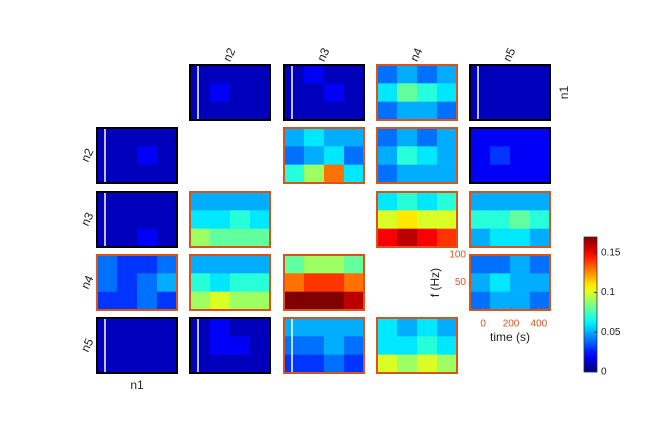 This screenshot has height=439, width=649. I want to click on column-label: n4, so click(416, 54).